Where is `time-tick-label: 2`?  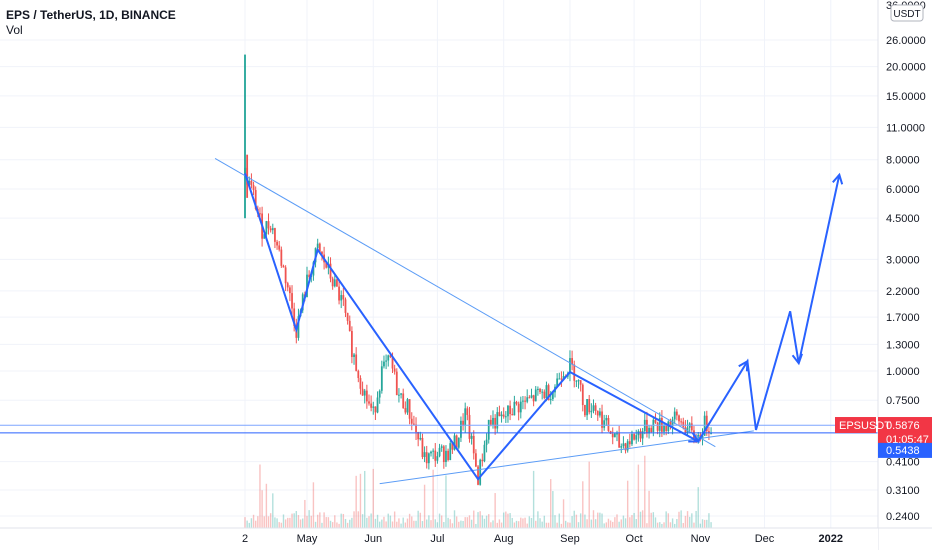
time-tick-label: 2 is located at coordinates (245, 539).